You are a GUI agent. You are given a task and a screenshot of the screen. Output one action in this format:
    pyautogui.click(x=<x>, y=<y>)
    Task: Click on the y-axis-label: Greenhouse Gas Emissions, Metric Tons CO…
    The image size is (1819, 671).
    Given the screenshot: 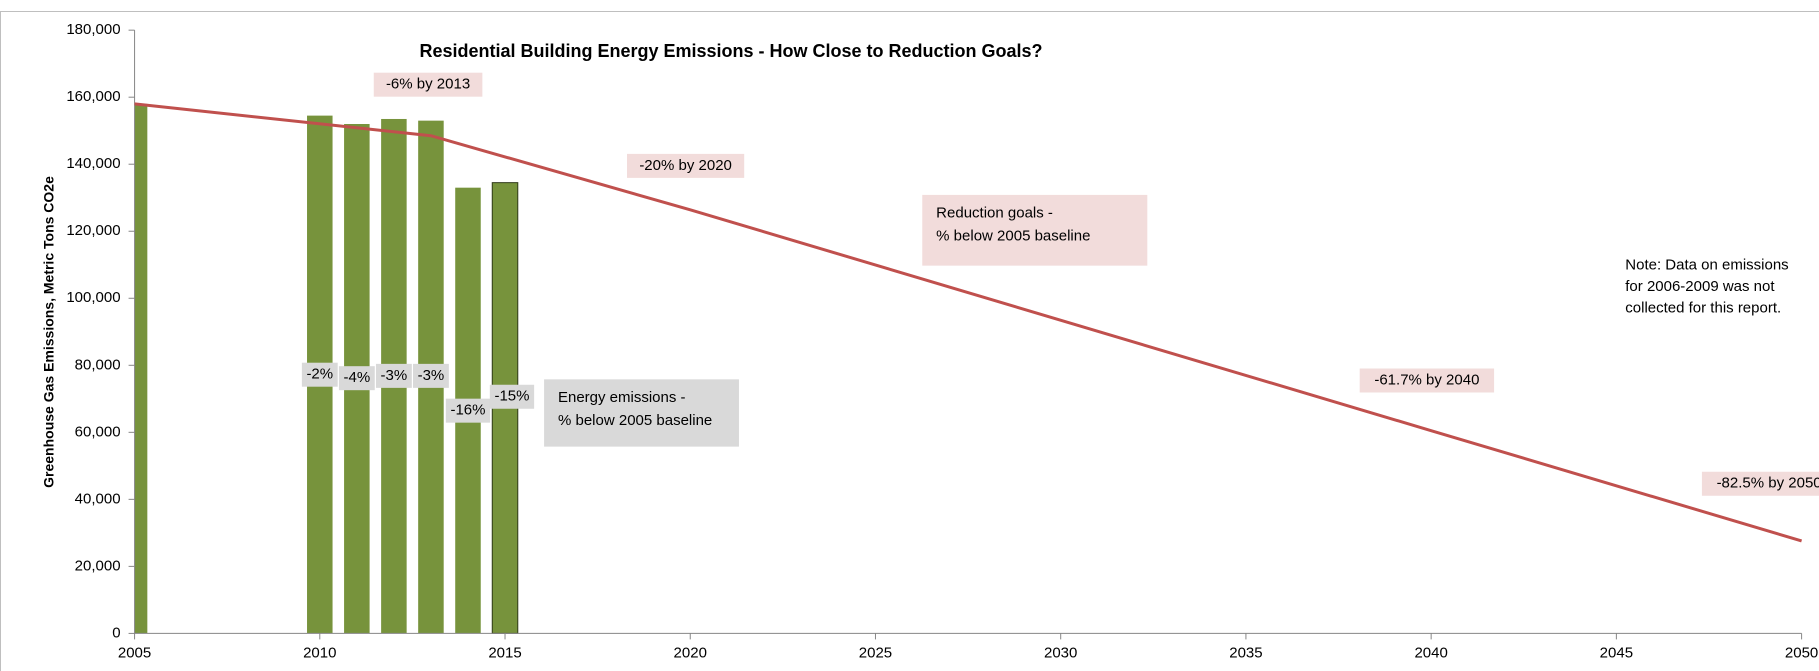 What is the action you would take?
    pyautogui.click(x=49, y=332)
    